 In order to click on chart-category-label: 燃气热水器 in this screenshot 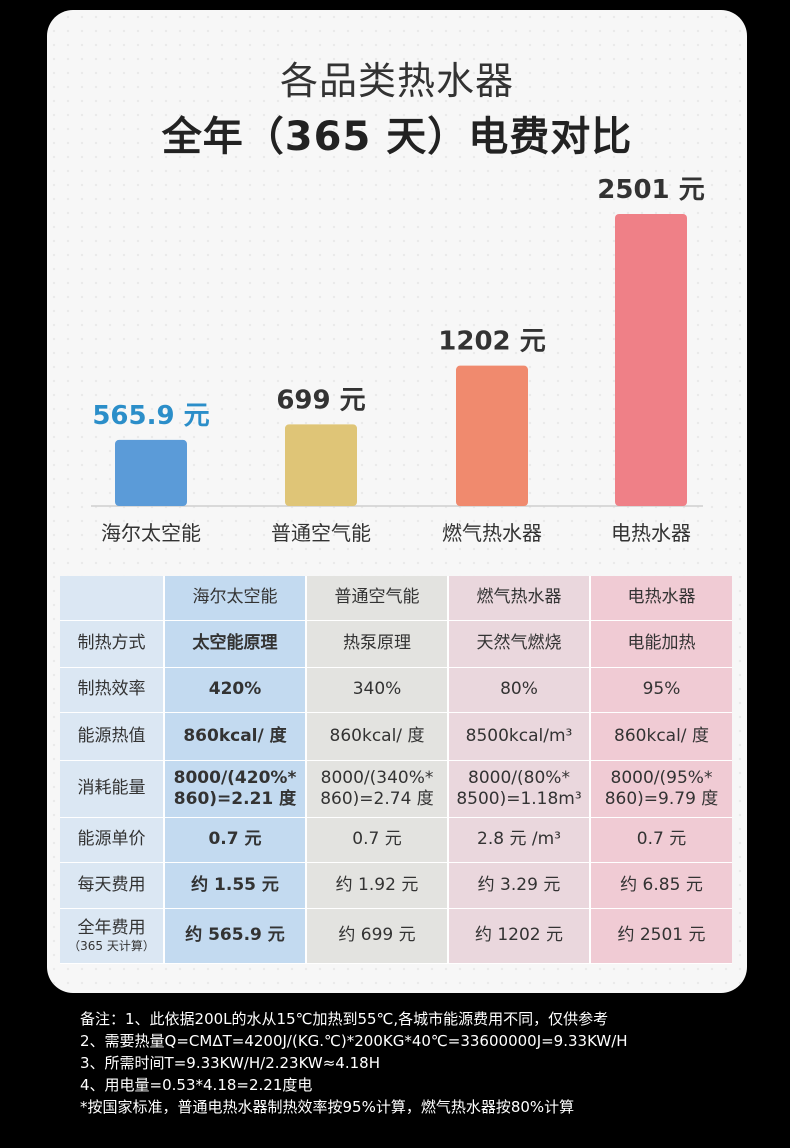, I will do `click(492, 533)`.